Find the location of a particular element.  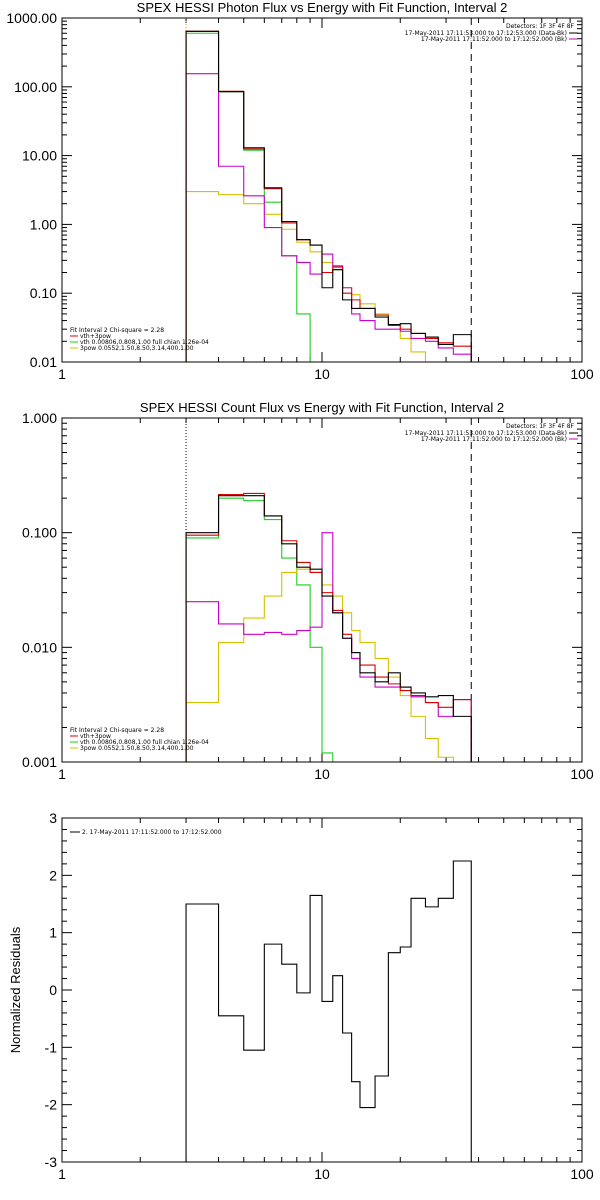

y-tick-label: -2 is located at coordinates (51, 1105).